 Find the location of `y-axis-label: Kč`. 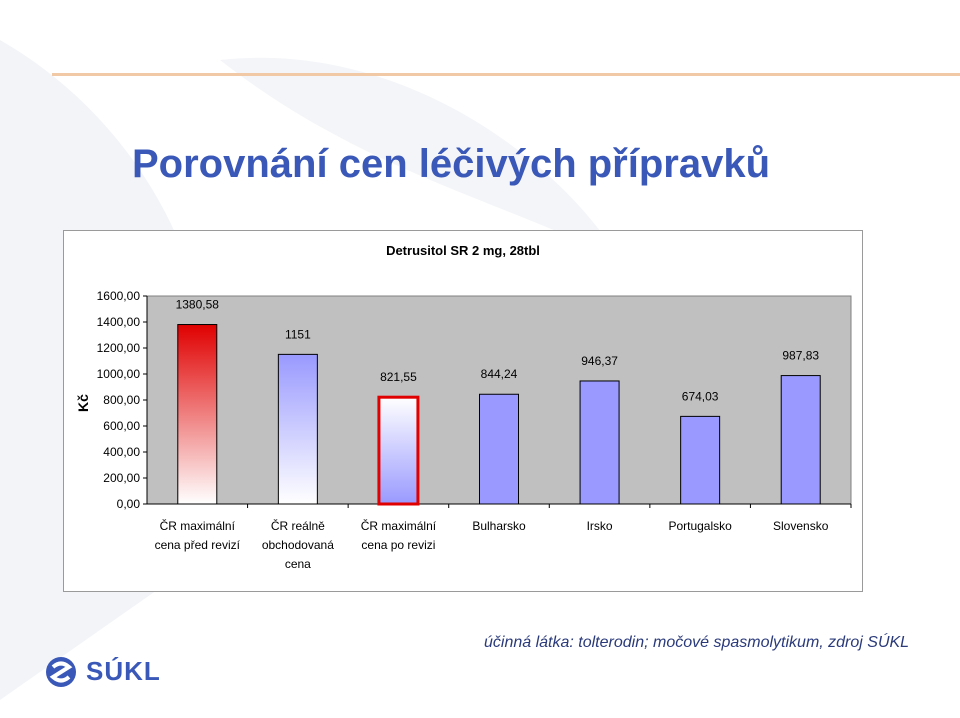

y-axis-label: Kč is located at coordinates (83, 403).